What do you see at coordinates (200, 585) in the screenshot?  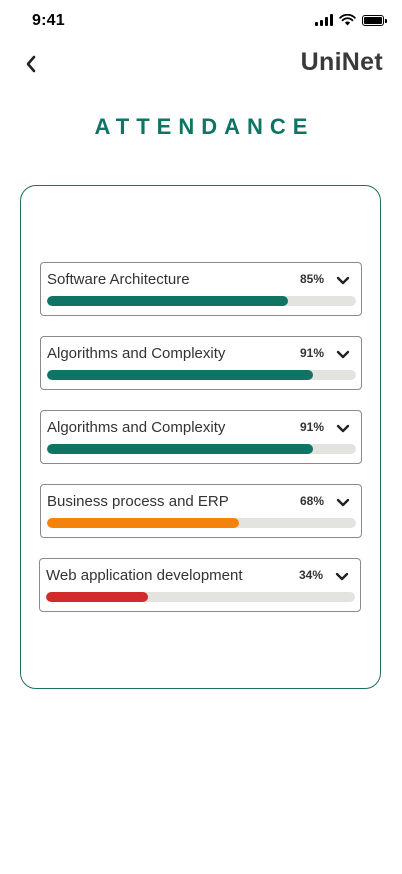 I see `course-item-web-application-development: Web application development 34%` at bounding box center [200, 585].